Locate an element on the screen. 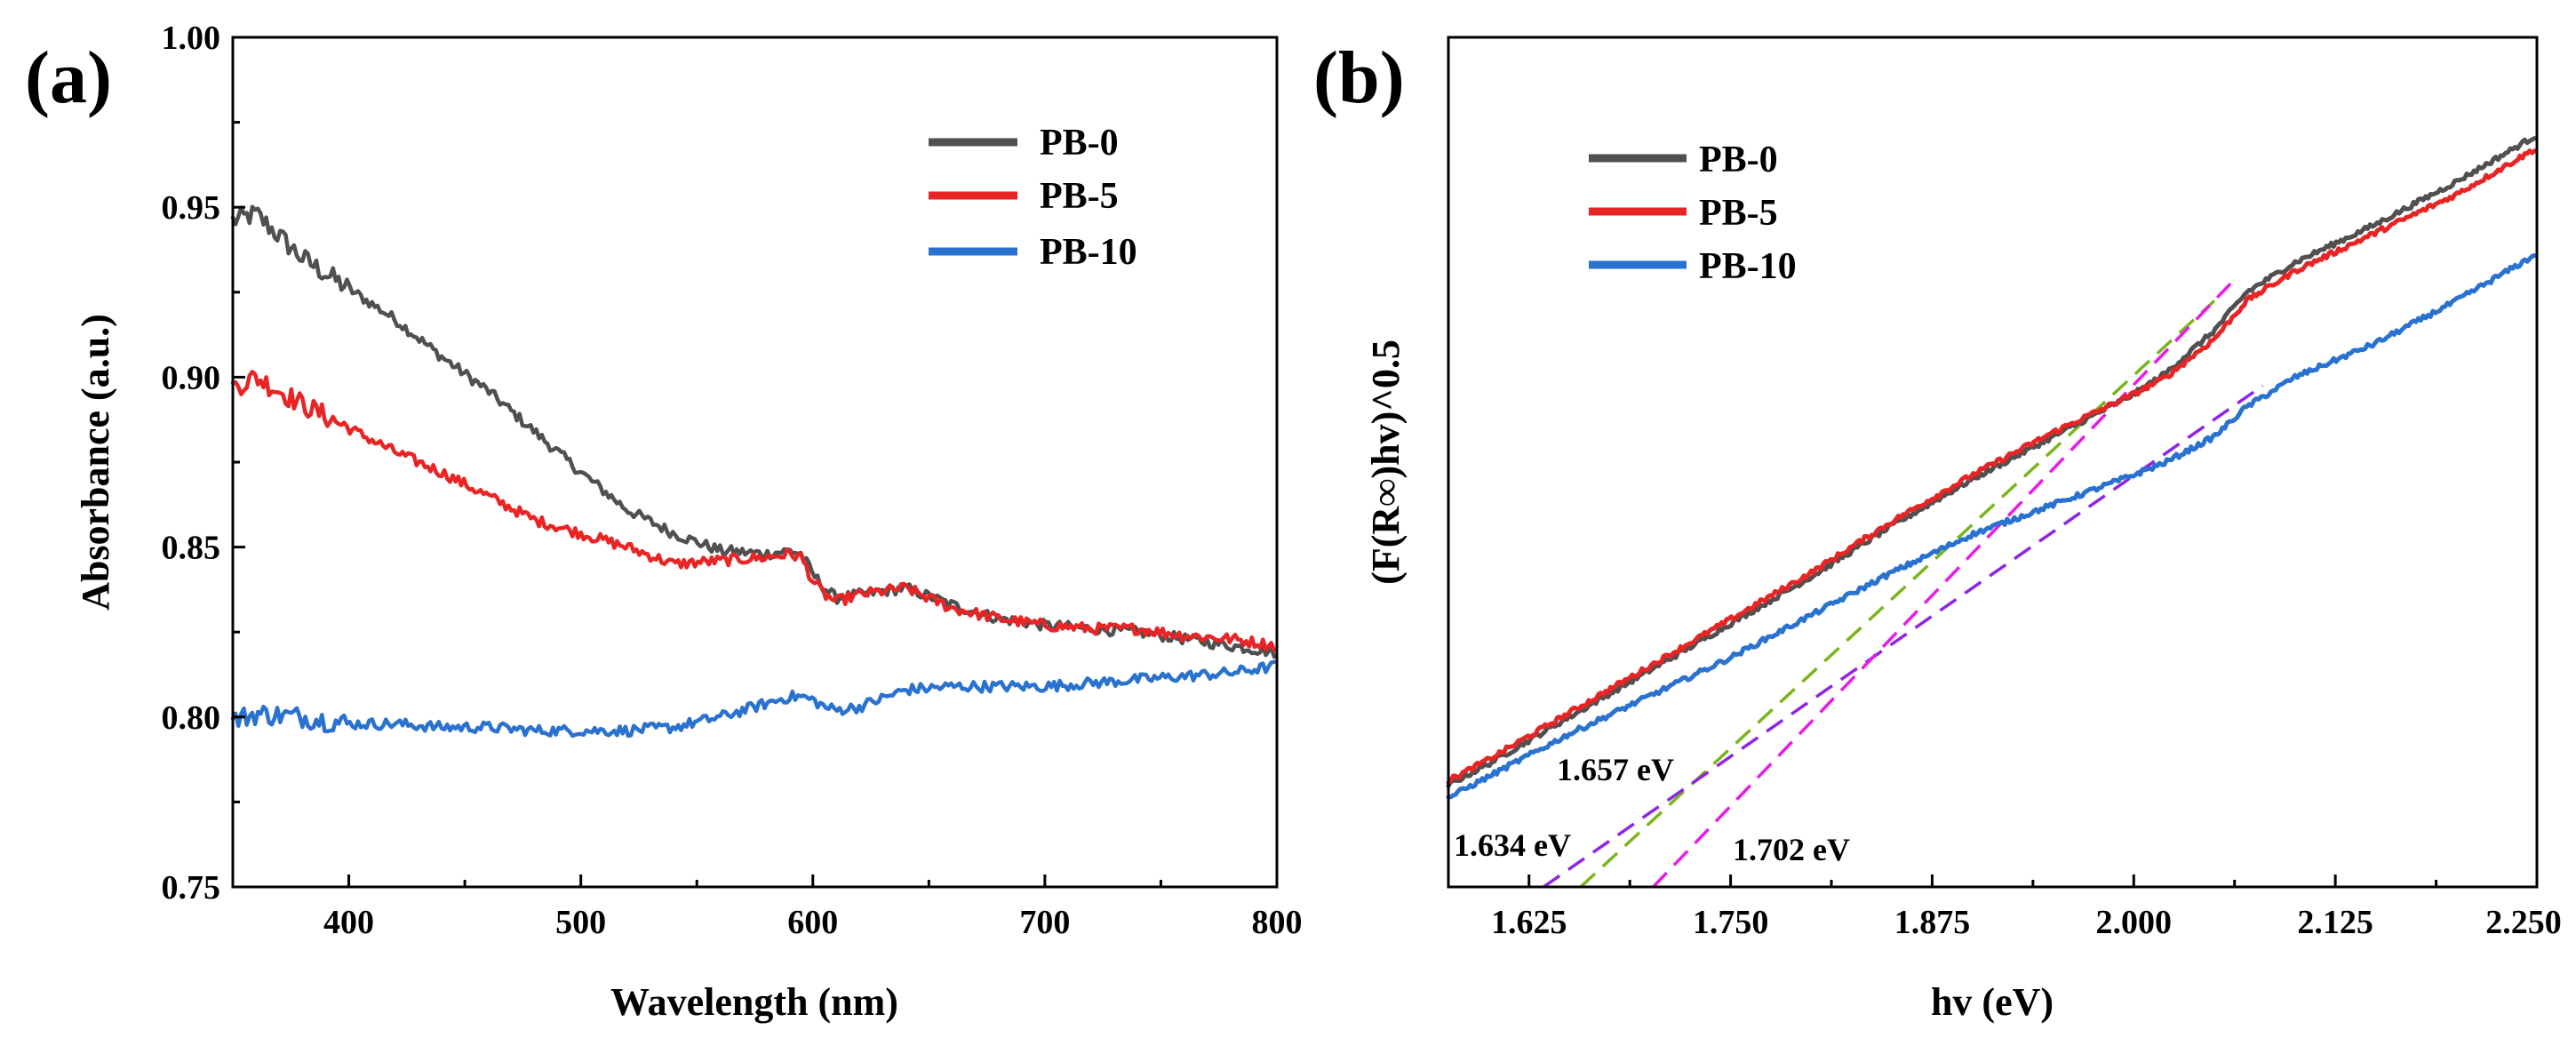 This screenshot has width=2576, height=1038. panel-a-x-tick-label: 600 is located at coordinates (813, 923).